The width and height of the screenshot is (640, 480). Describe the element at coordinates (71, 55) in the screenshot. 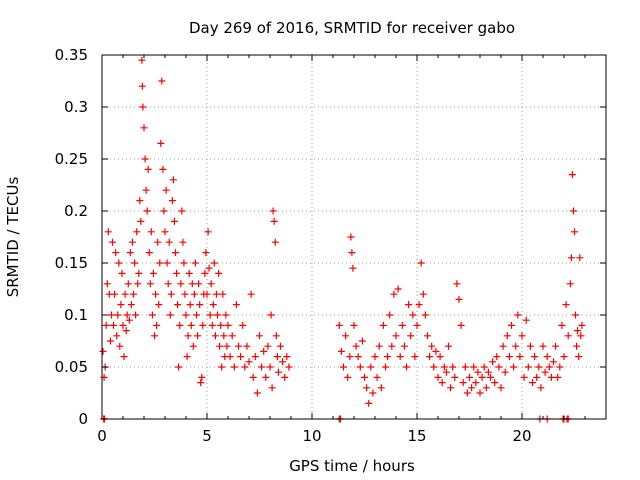

I see `y-tick-label: 0.35` at that location.